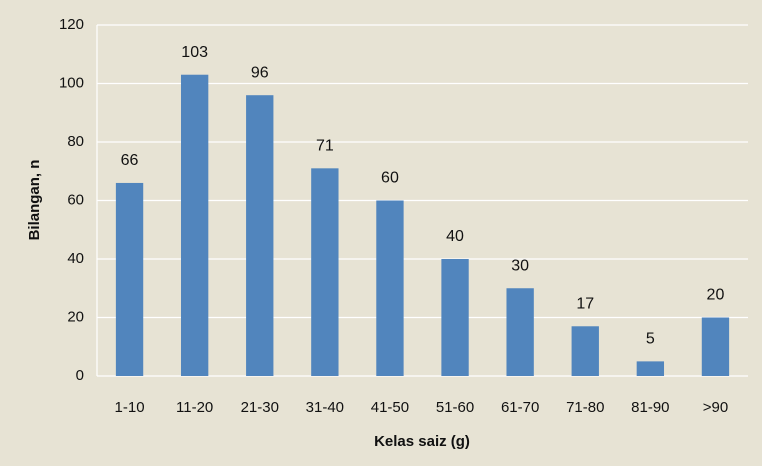  What do you see at coordinates (194, 52) in the screenshot?
I see `data-label: 103` at bounding box center [194, 52].